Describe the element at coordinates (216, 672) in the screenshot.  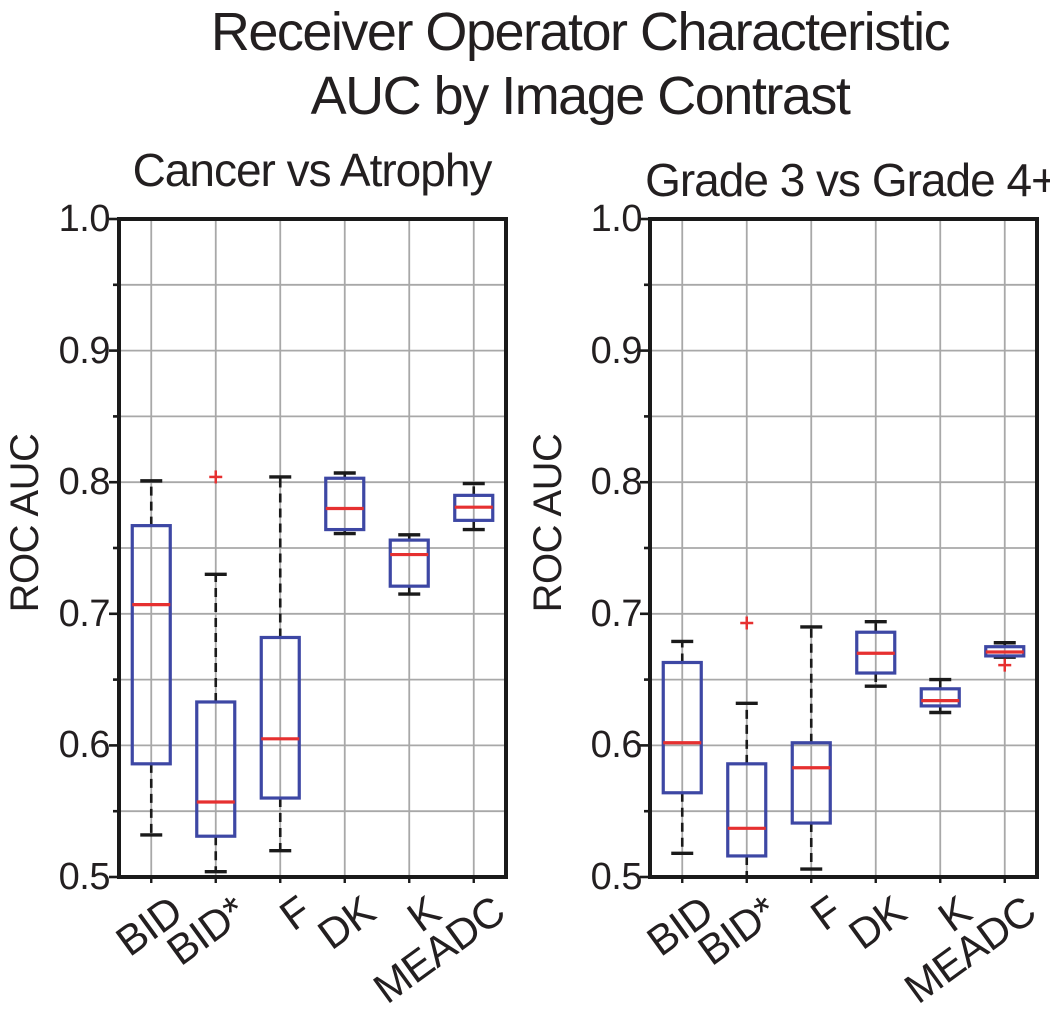
I see `box-bid-star` at that location.